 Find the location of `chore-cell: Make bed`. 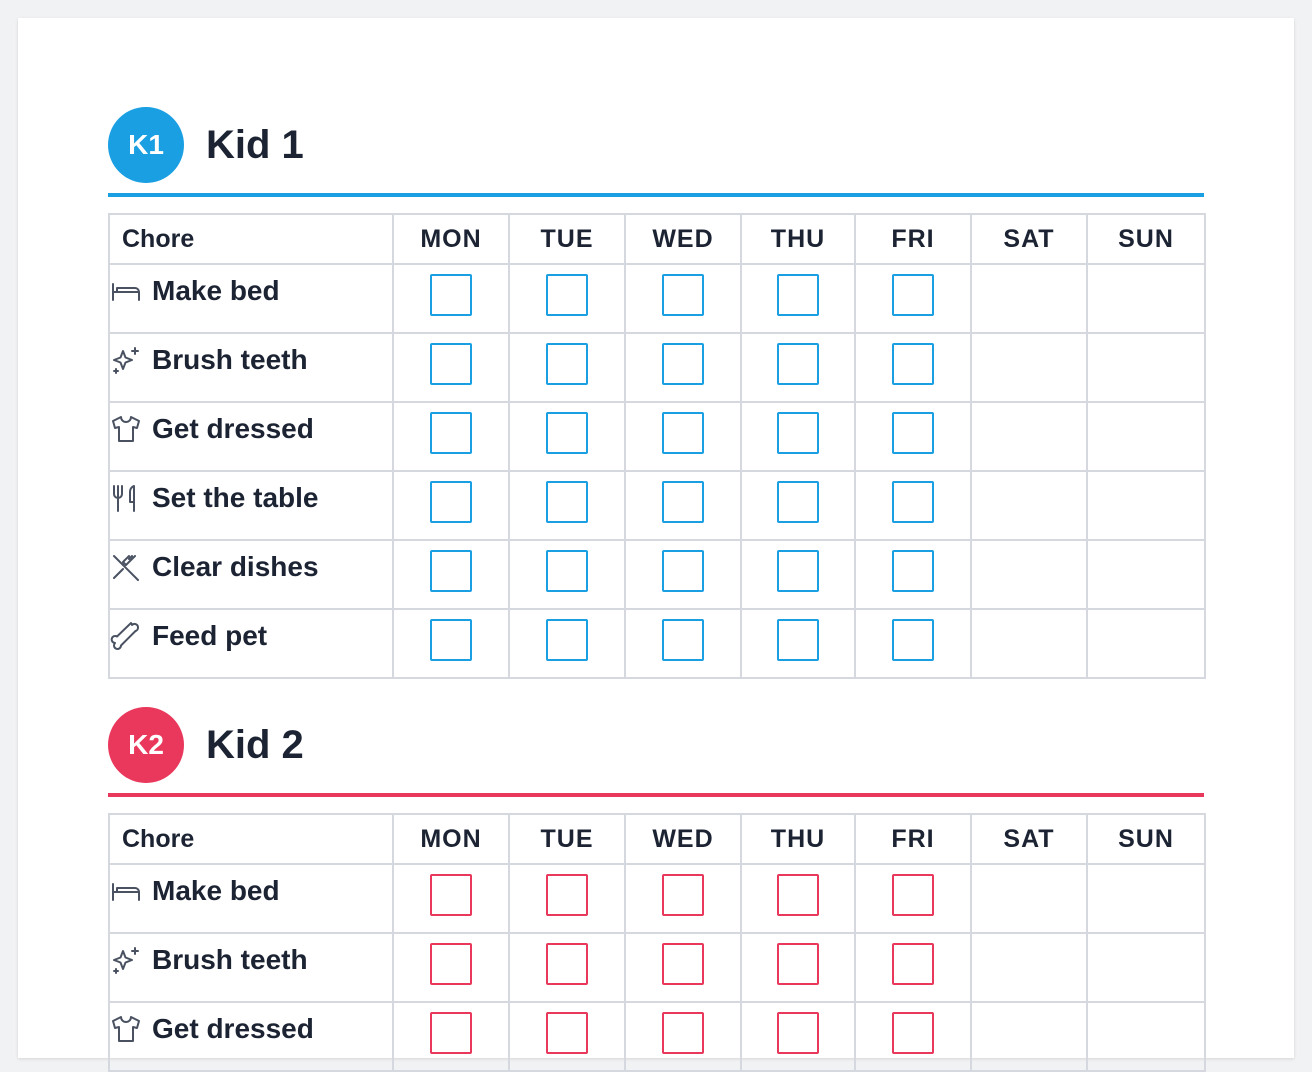

chore-cell: Make bed is located at coordinates (251, 298).